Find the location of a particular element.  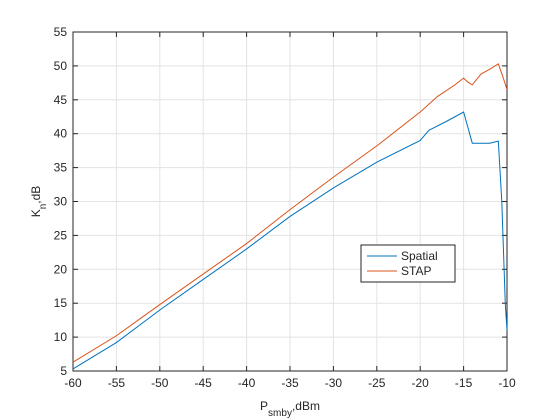

legend-box is located at coordinates (408, 263).